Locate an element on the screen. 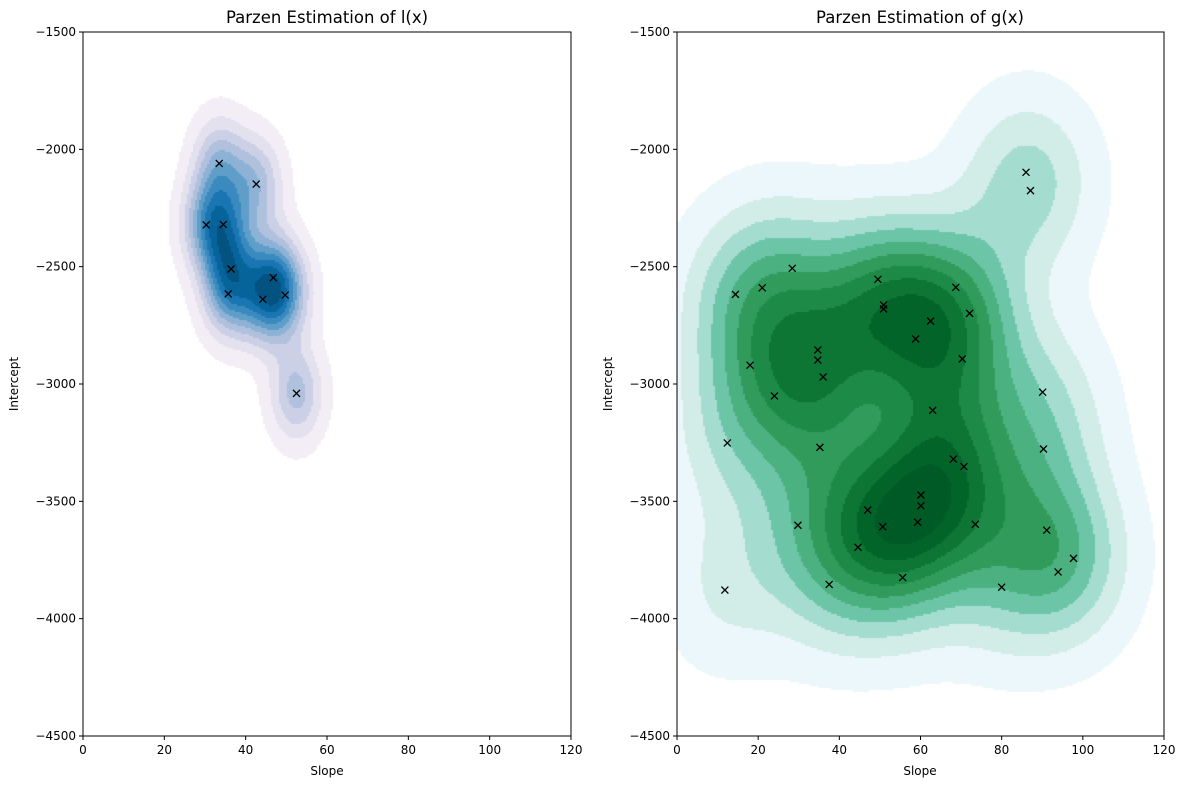 This screenshot has width=1178, height=787. x-axis-label-gx: Slope is located at coordinates (919, 771).